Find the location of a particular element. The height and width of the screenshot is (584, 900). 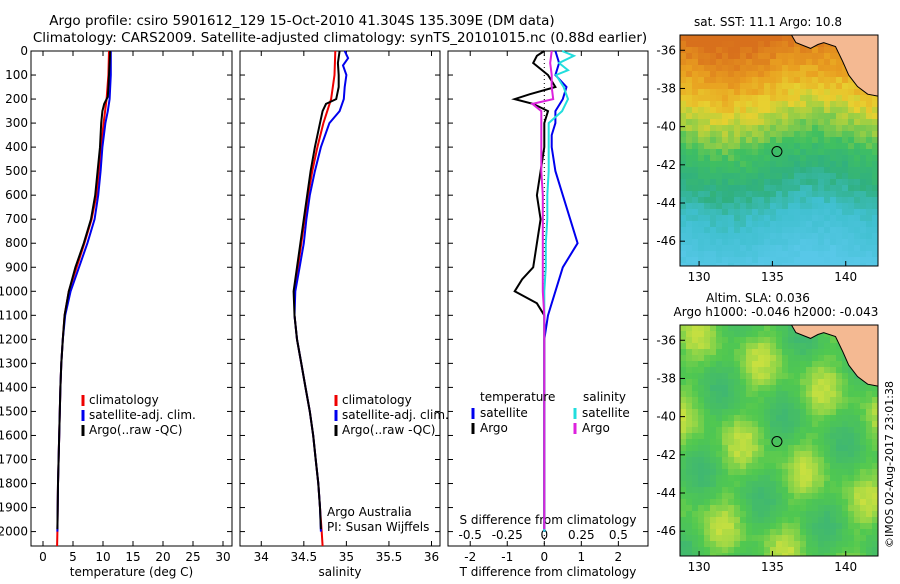

series-line-salinity-argo is located at coordinates (542, 290).